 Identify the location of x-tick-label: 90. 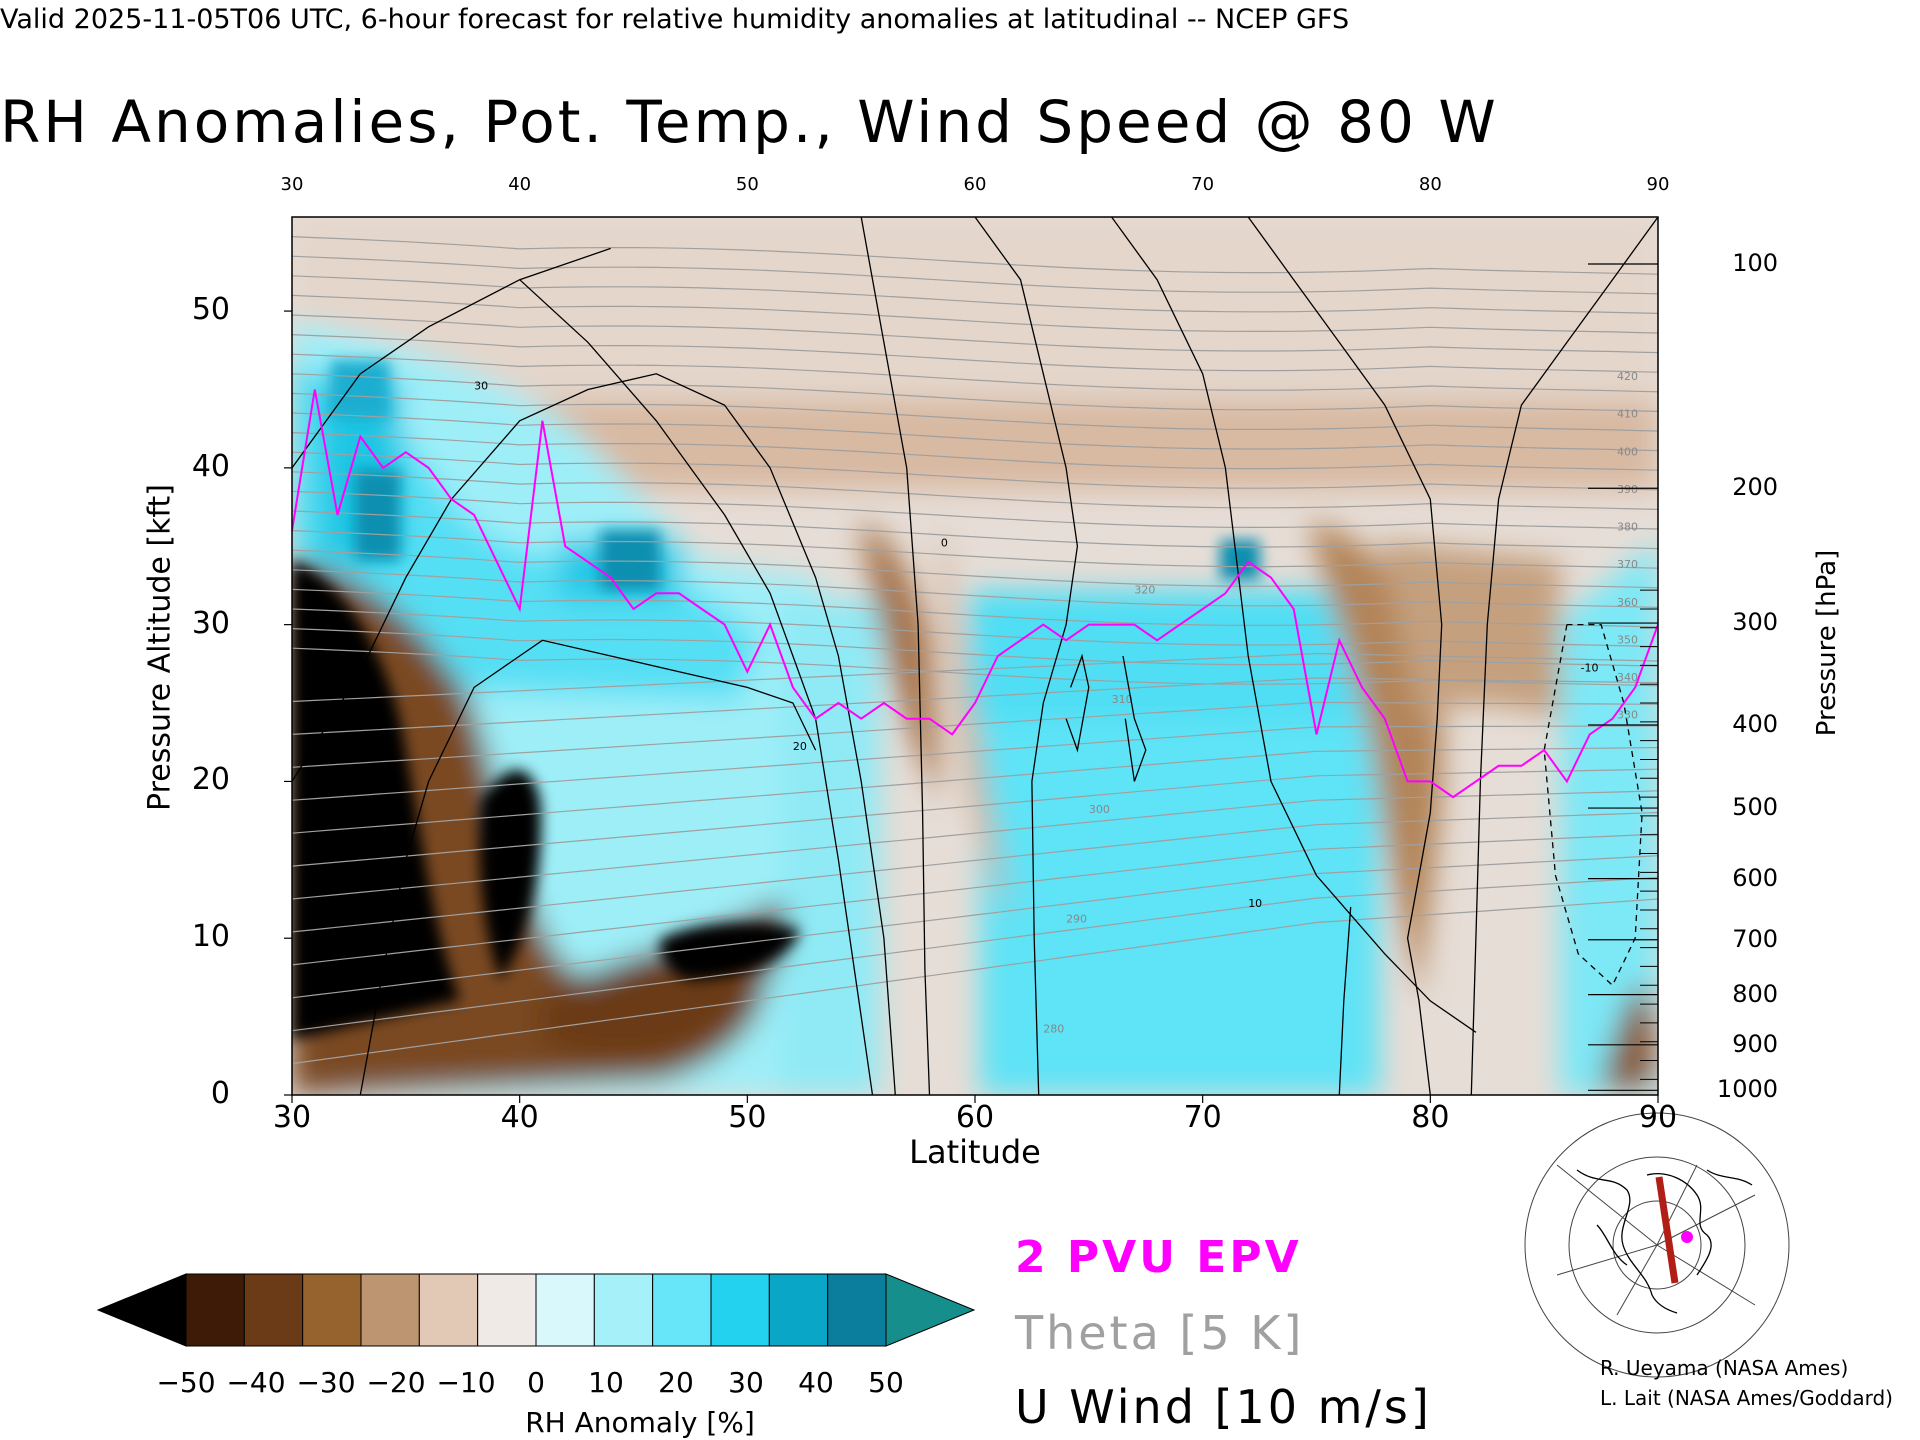
(1658, 1117).